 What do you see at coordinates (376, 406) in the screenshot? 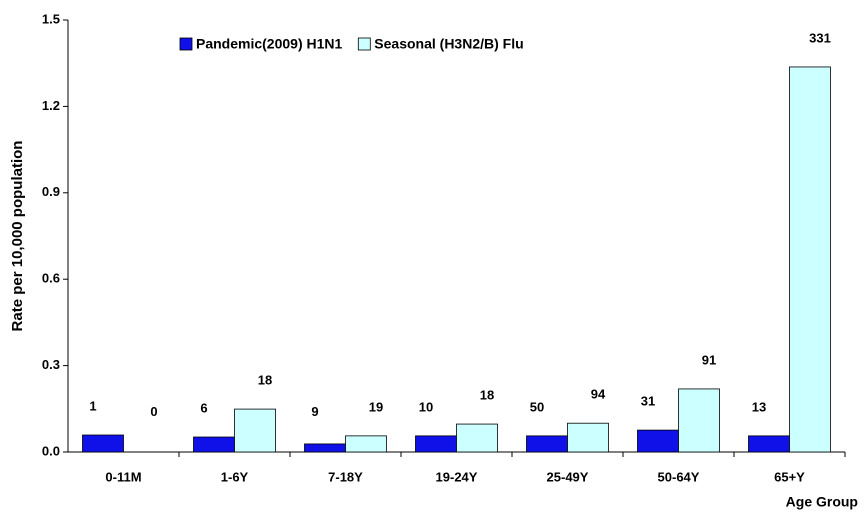
I see `count-label: 19` at bounding box center [376, 406].